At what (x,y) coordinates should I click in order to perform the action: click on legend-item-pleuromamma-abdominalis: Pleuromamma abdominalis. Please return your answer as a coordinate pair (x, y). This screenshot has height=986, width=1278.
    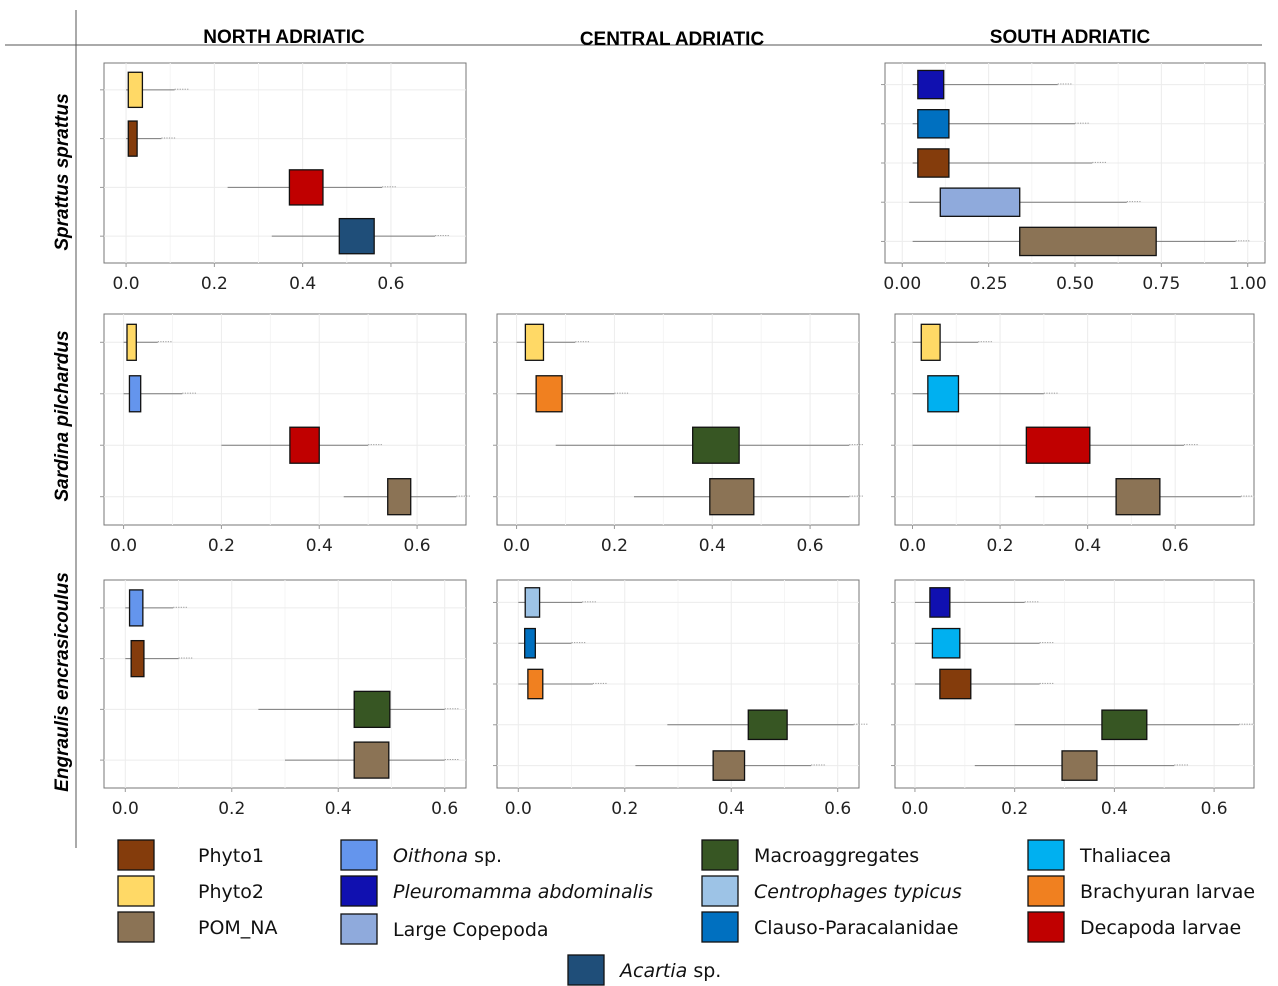
    Looking at the image, I should click on (496, 891).